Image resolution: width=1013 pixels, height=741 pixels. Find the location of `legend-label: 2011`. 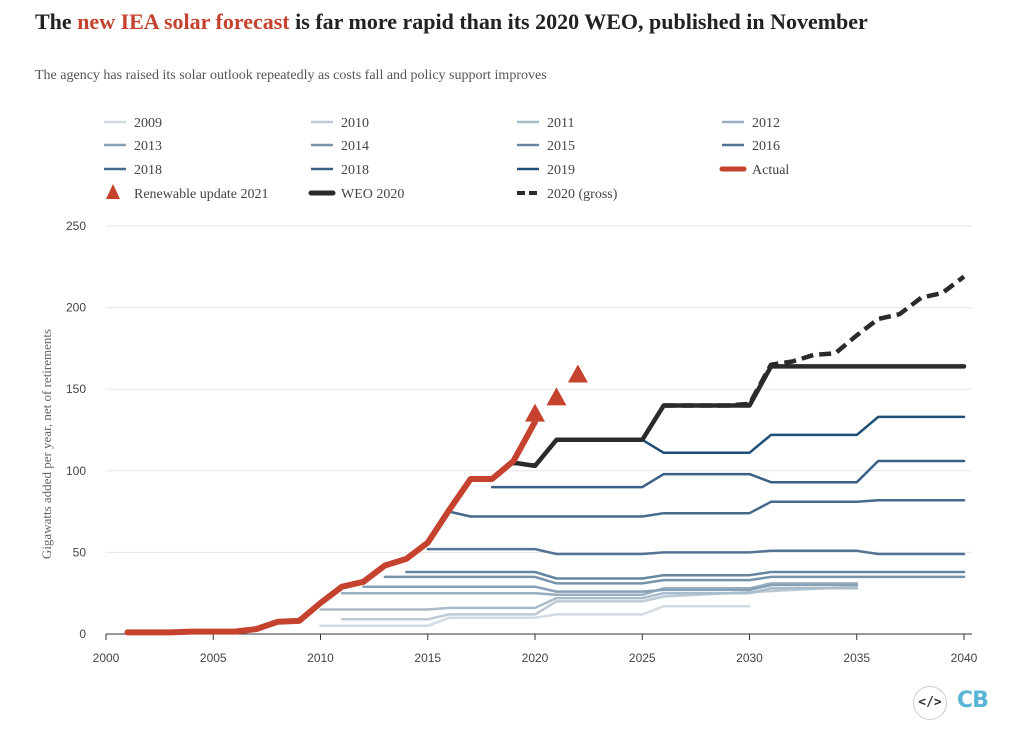

legend-label: 2011 is located at coordinates (560, 123).